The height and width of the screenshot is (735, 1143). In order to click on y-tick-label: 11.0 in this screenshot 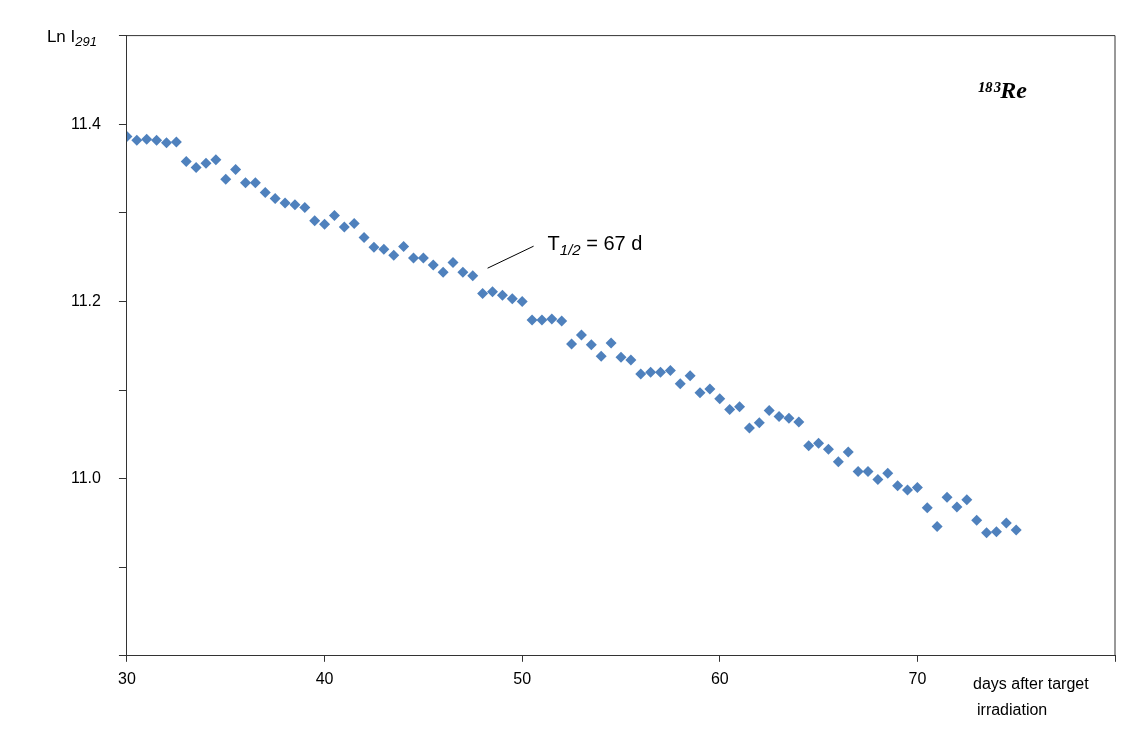, I will do `click(86, 478)`.